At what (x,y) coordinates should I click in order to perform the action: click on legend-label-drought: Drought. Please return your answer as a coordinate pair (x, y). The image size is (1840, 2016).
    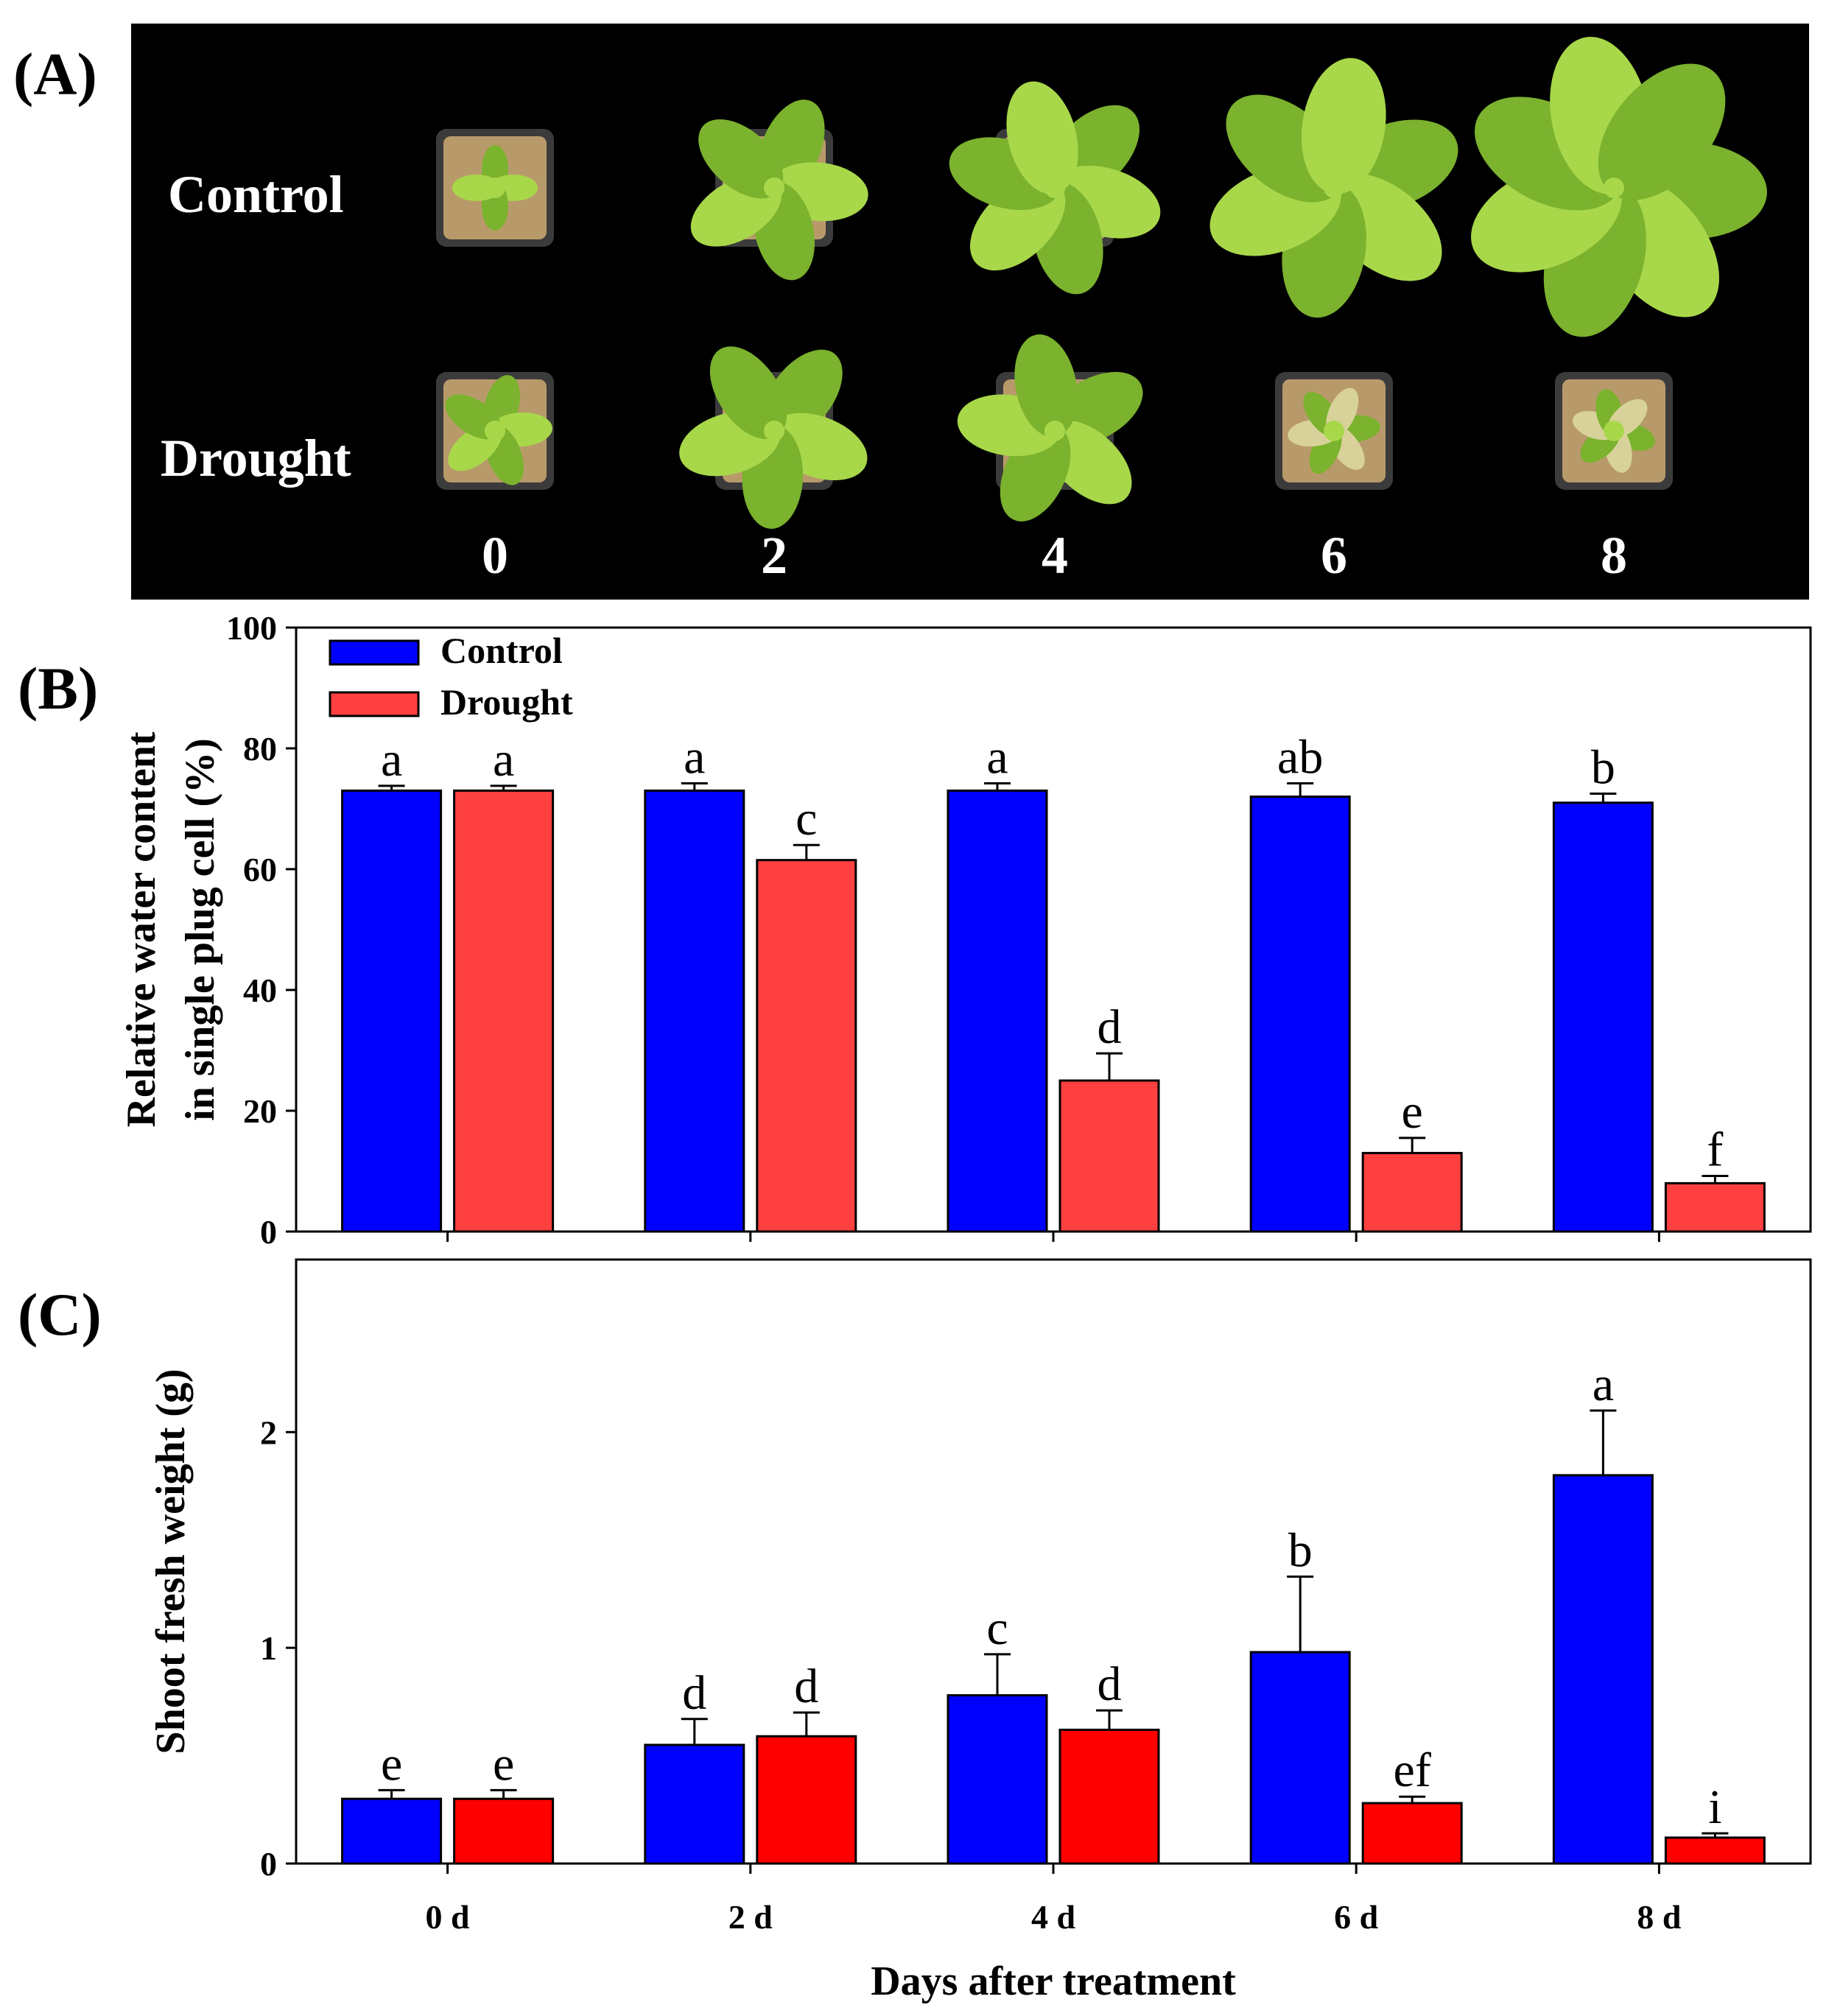
    Looking at the image, I should click on (507, 702).